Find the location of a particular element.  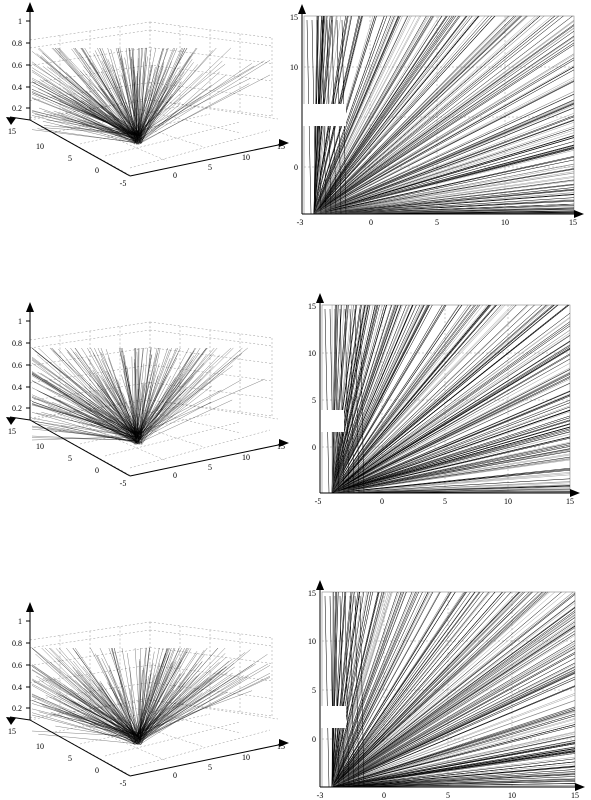

y-tick-label: 15 is located at coordinates (281, 146).